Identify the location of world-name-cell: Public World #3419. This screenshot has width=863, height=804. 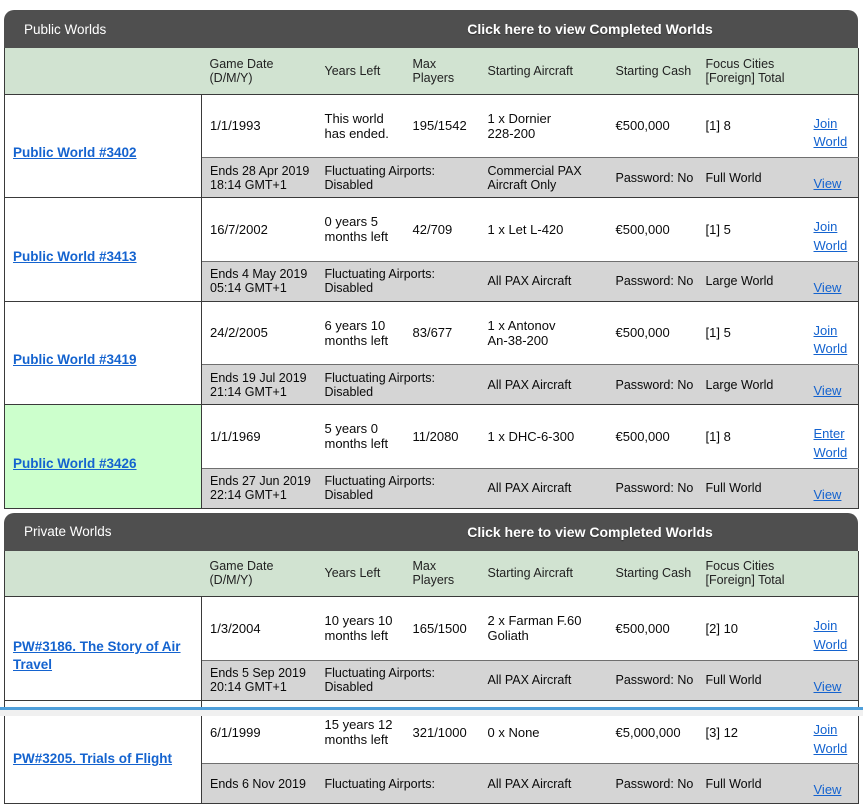
(103, 352).